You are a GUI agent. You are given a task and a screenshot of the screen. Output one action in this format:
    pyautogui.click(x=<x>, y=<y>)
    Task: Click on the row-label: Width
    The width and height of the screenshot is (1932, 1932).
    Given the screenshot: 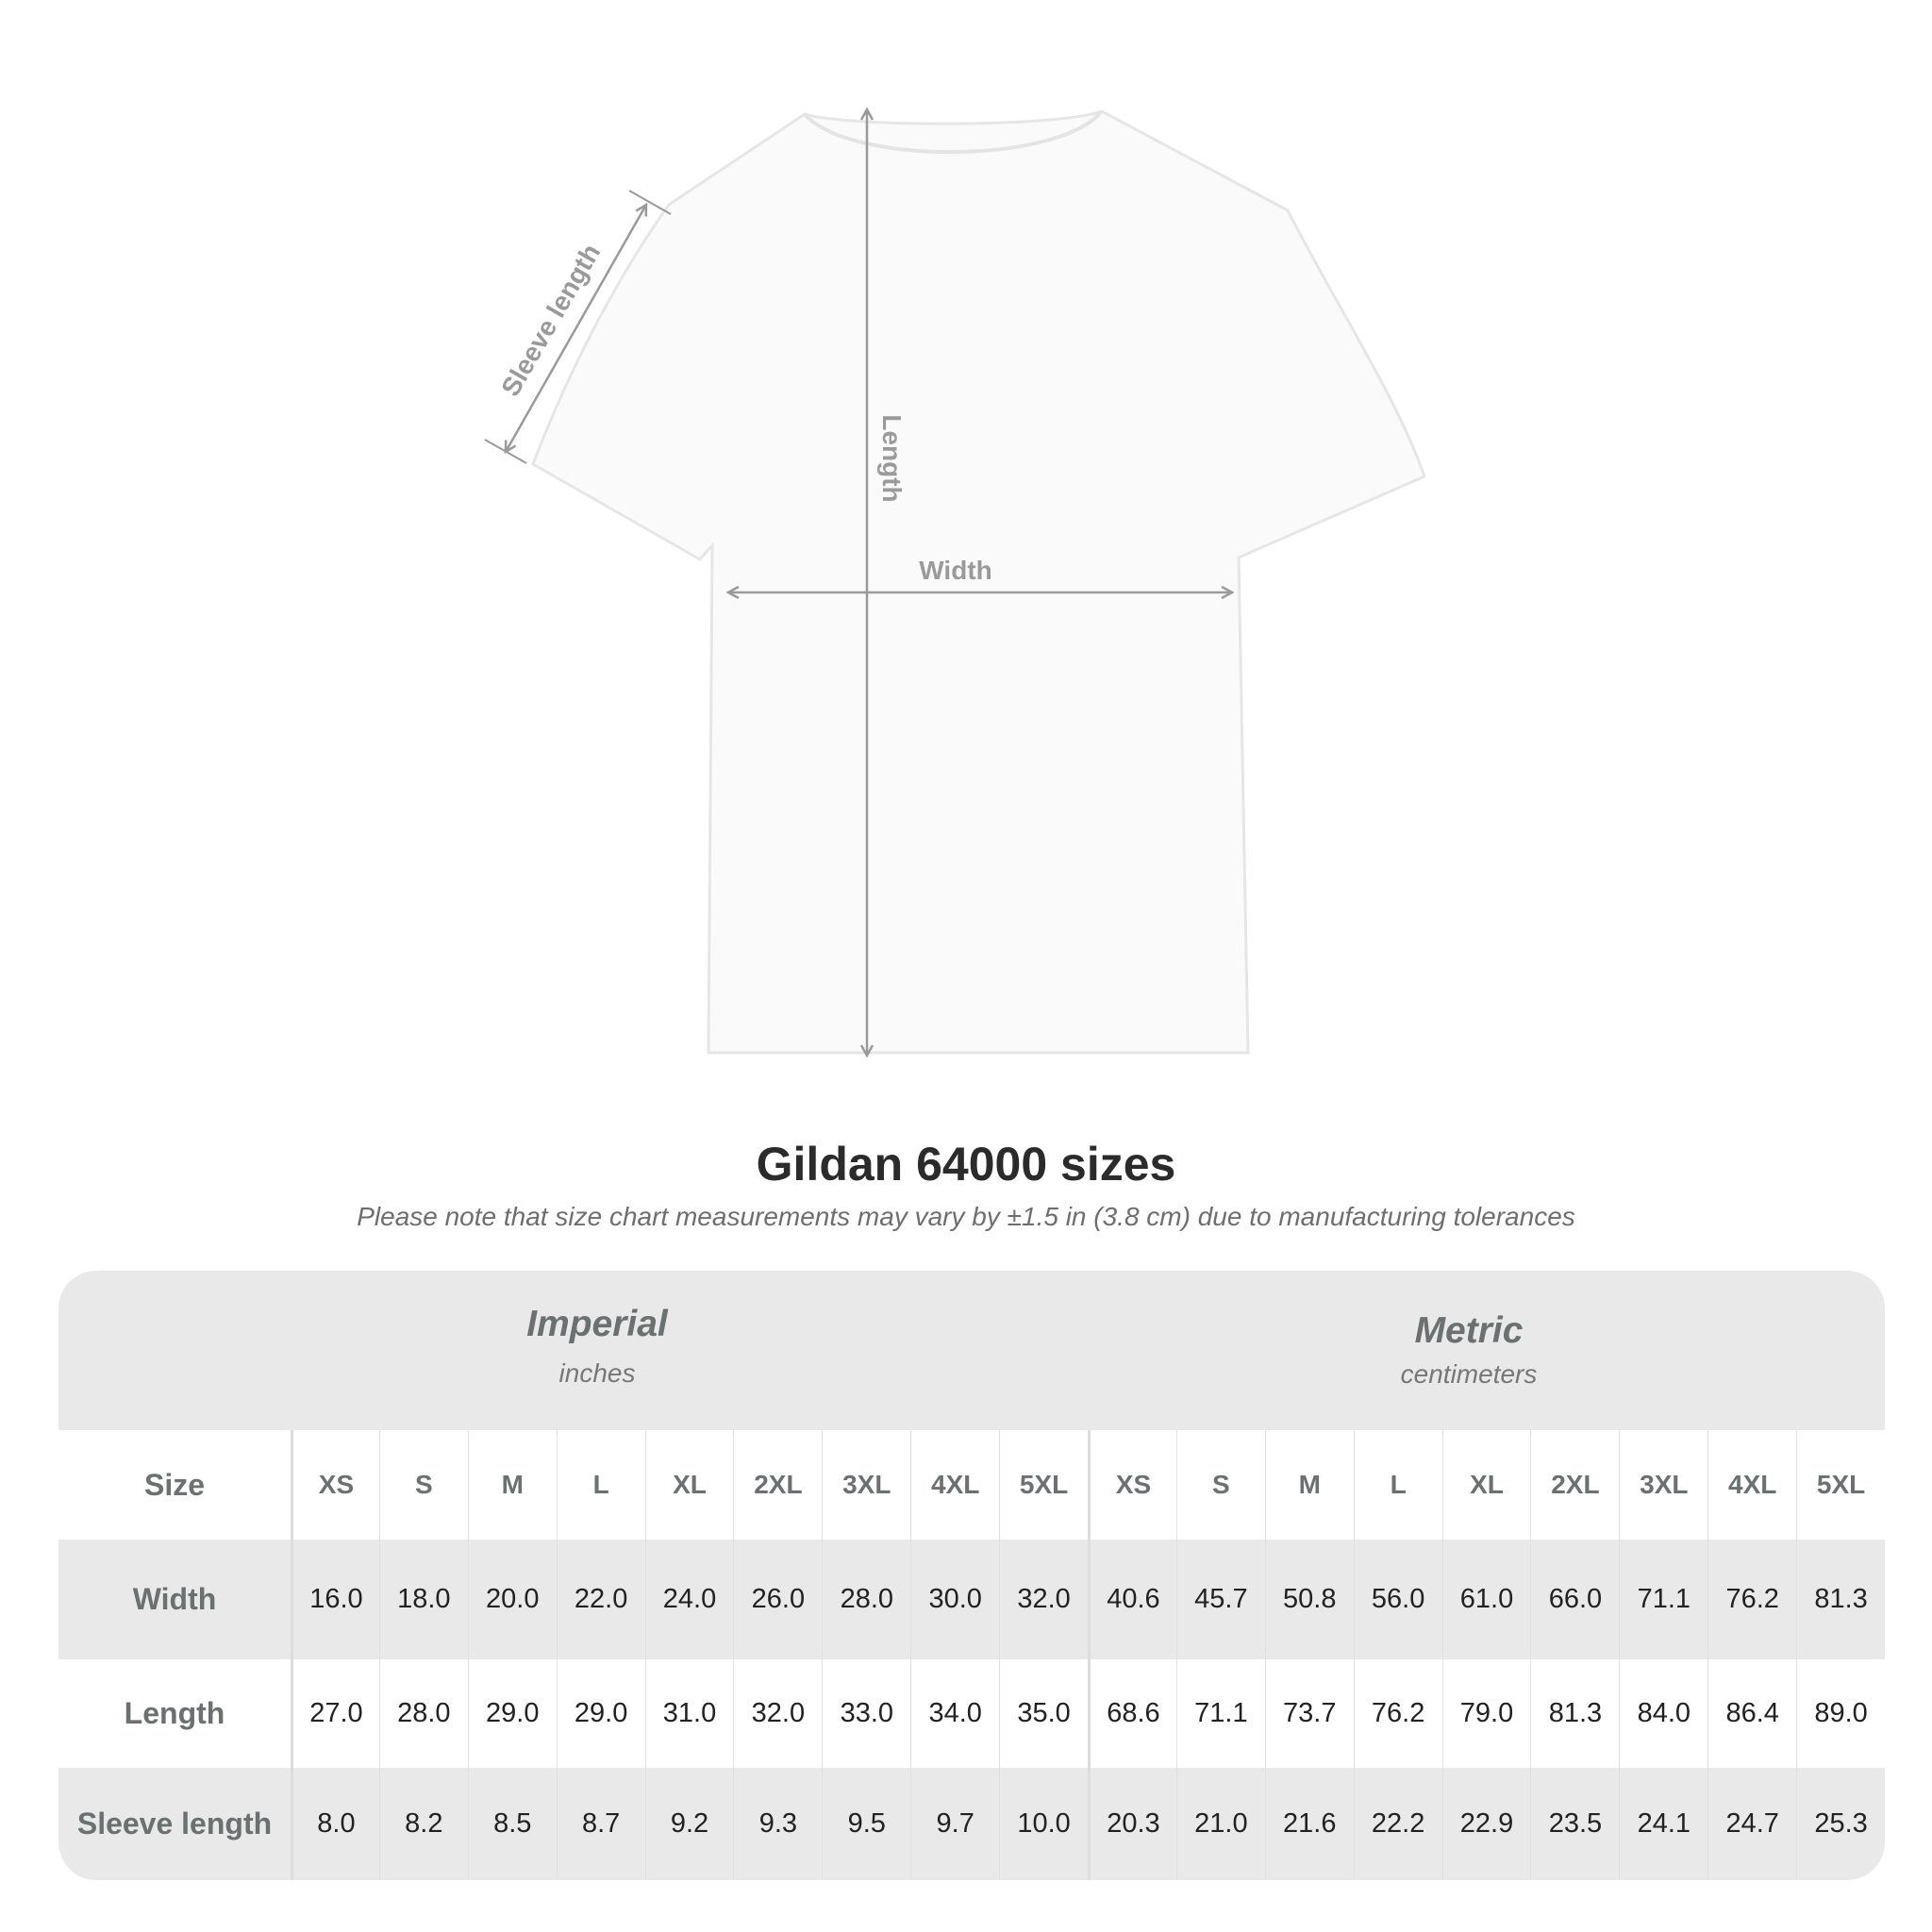 What is the action you would take?
    pyautogui.click(x=175, y=1599)
    